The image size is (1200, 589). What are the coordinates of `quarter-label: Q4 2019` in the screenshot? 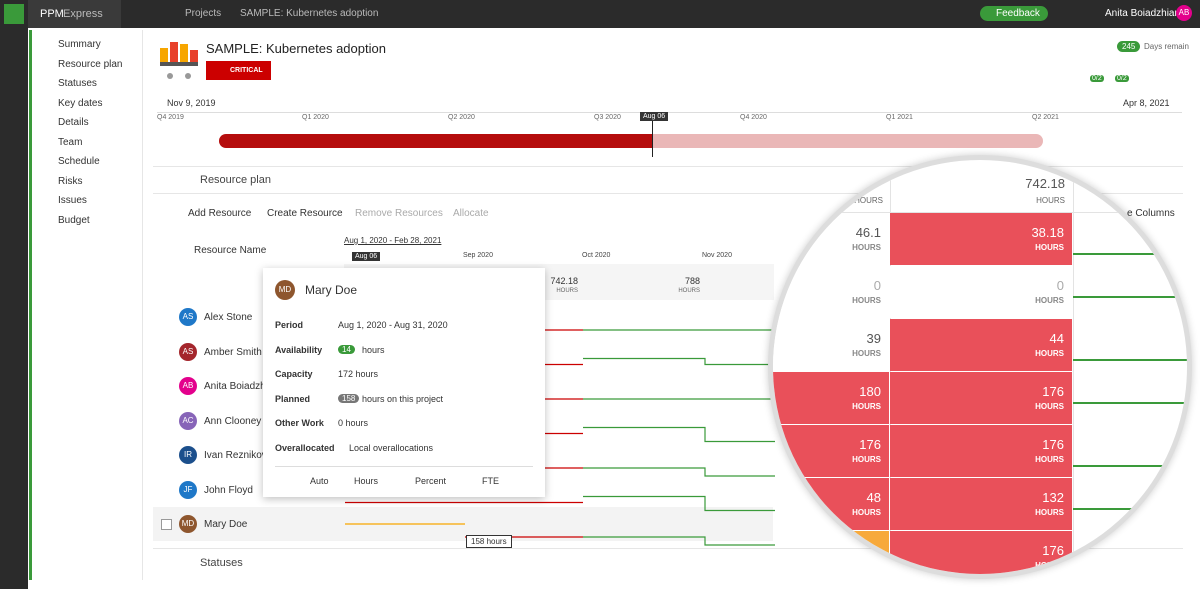 It's located at (170, 117).